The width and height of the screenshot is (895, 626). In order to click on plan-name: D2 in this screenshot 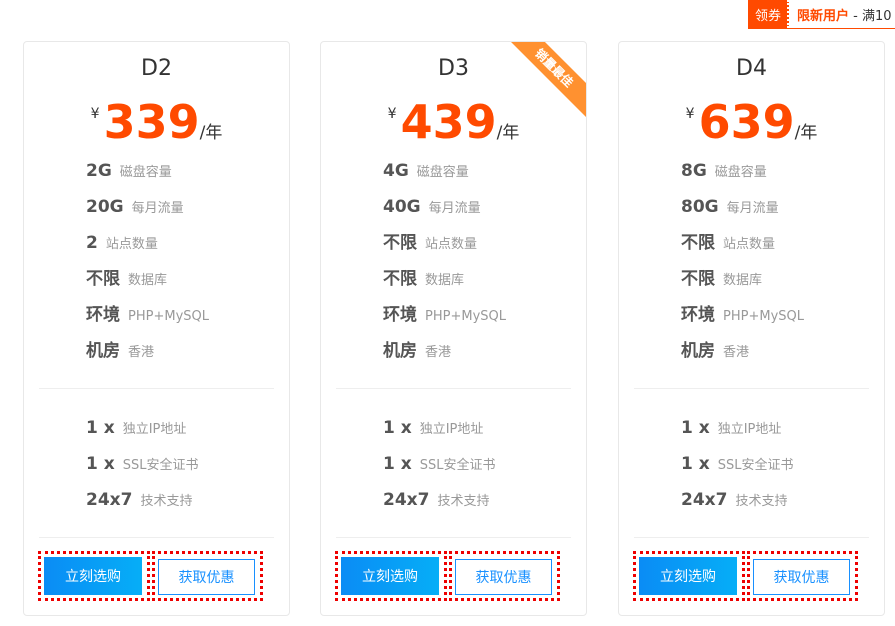, I will do `click(156, 68)`.